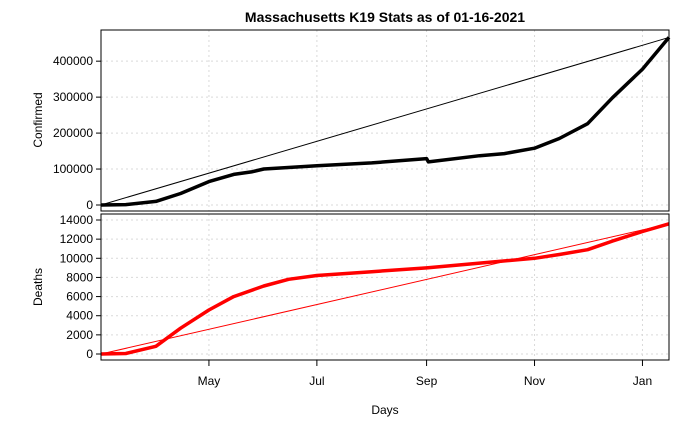  Describe the element at coordinates (79, 277) in the screenshot. I see `y-tick-label: 8000` at that location.